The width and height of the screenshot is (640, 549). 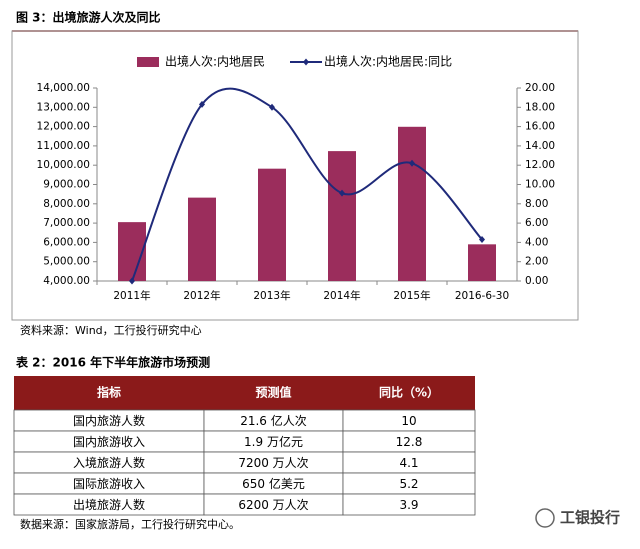 What do you see at coordinates (273, 505) in the screenshot?
I see `table-cell-text: 6200 万人次` at bounding box center [273, 505].